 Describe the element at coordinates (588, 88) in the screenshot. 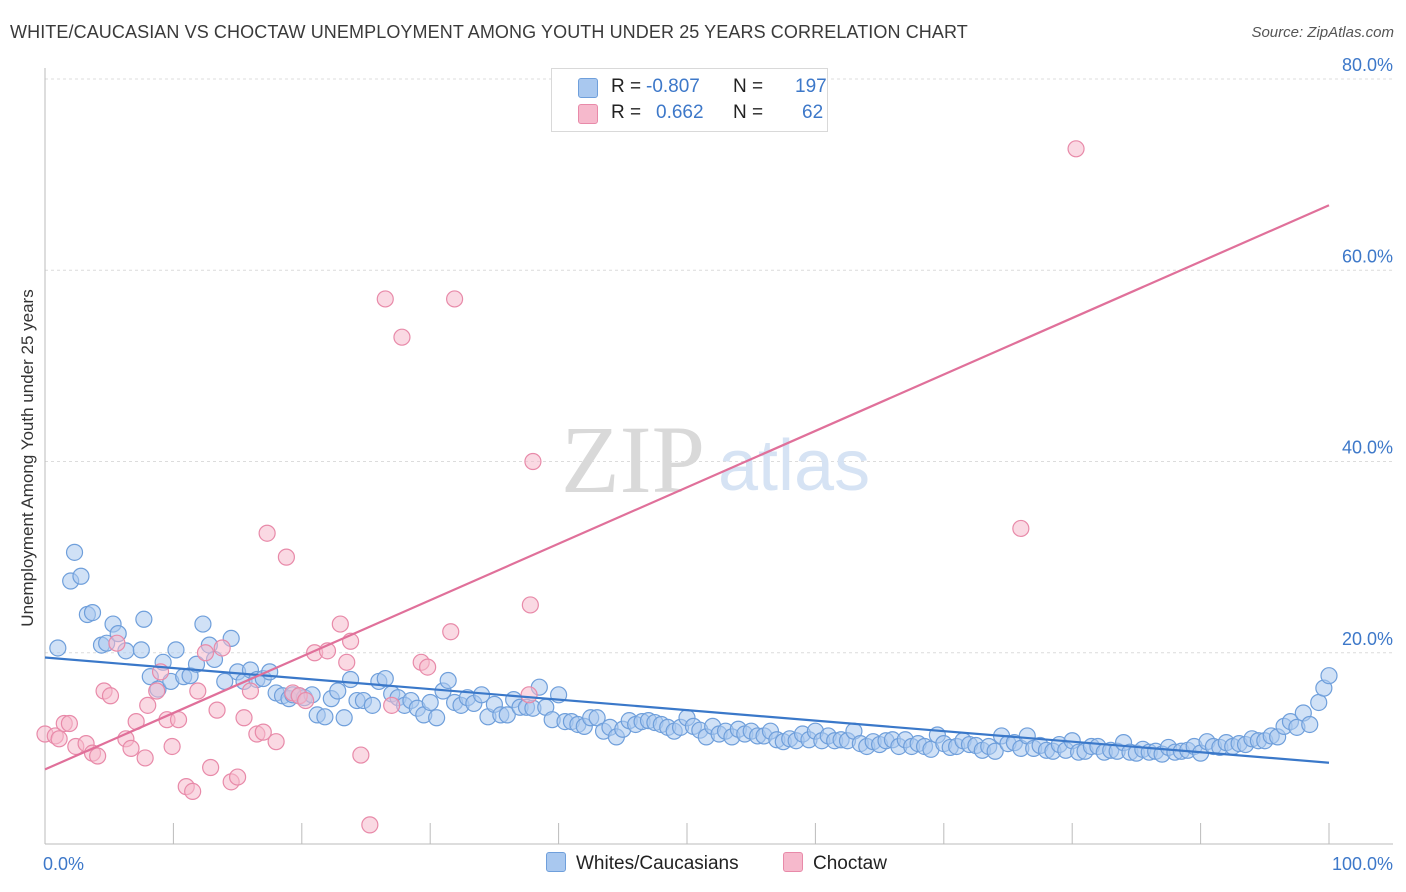

I see `legend-swatch-white` at that location.